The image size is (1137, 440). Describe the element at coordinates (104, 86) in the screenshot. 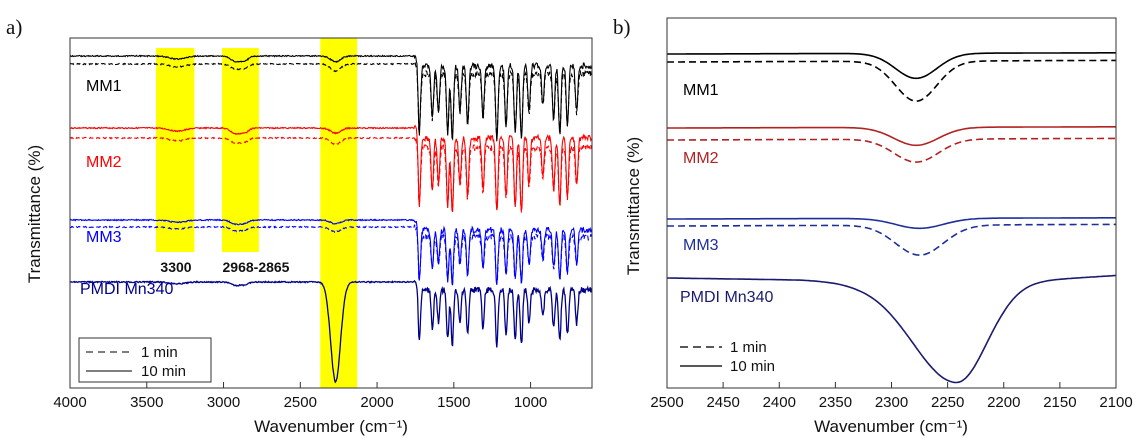

I see `series-label-mm1-a: MM1` at that location.